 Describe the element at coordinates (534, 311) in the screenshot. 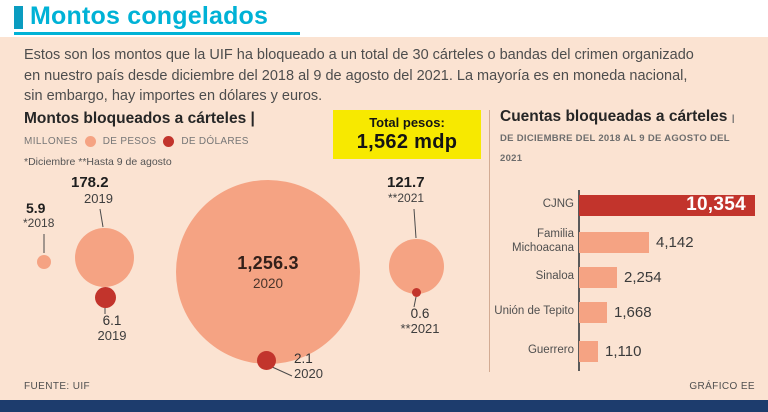

I see `bar-category-label: Unión de Tepito` at that location.